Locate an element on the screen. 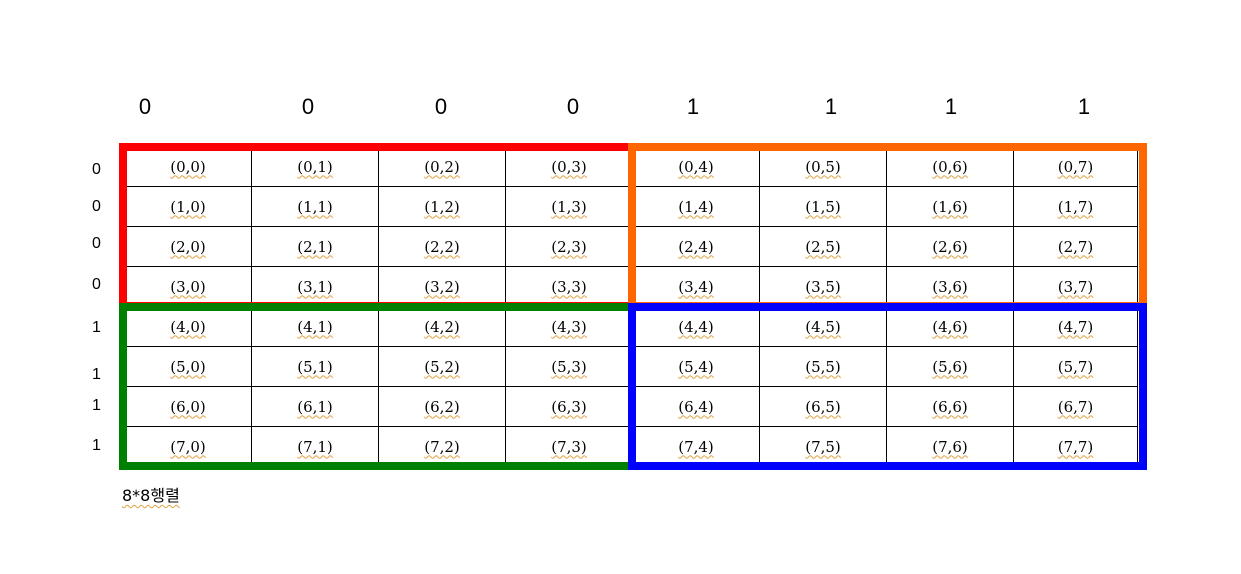  matrix-cell: (5,6) is located at coordinates (950, 366).